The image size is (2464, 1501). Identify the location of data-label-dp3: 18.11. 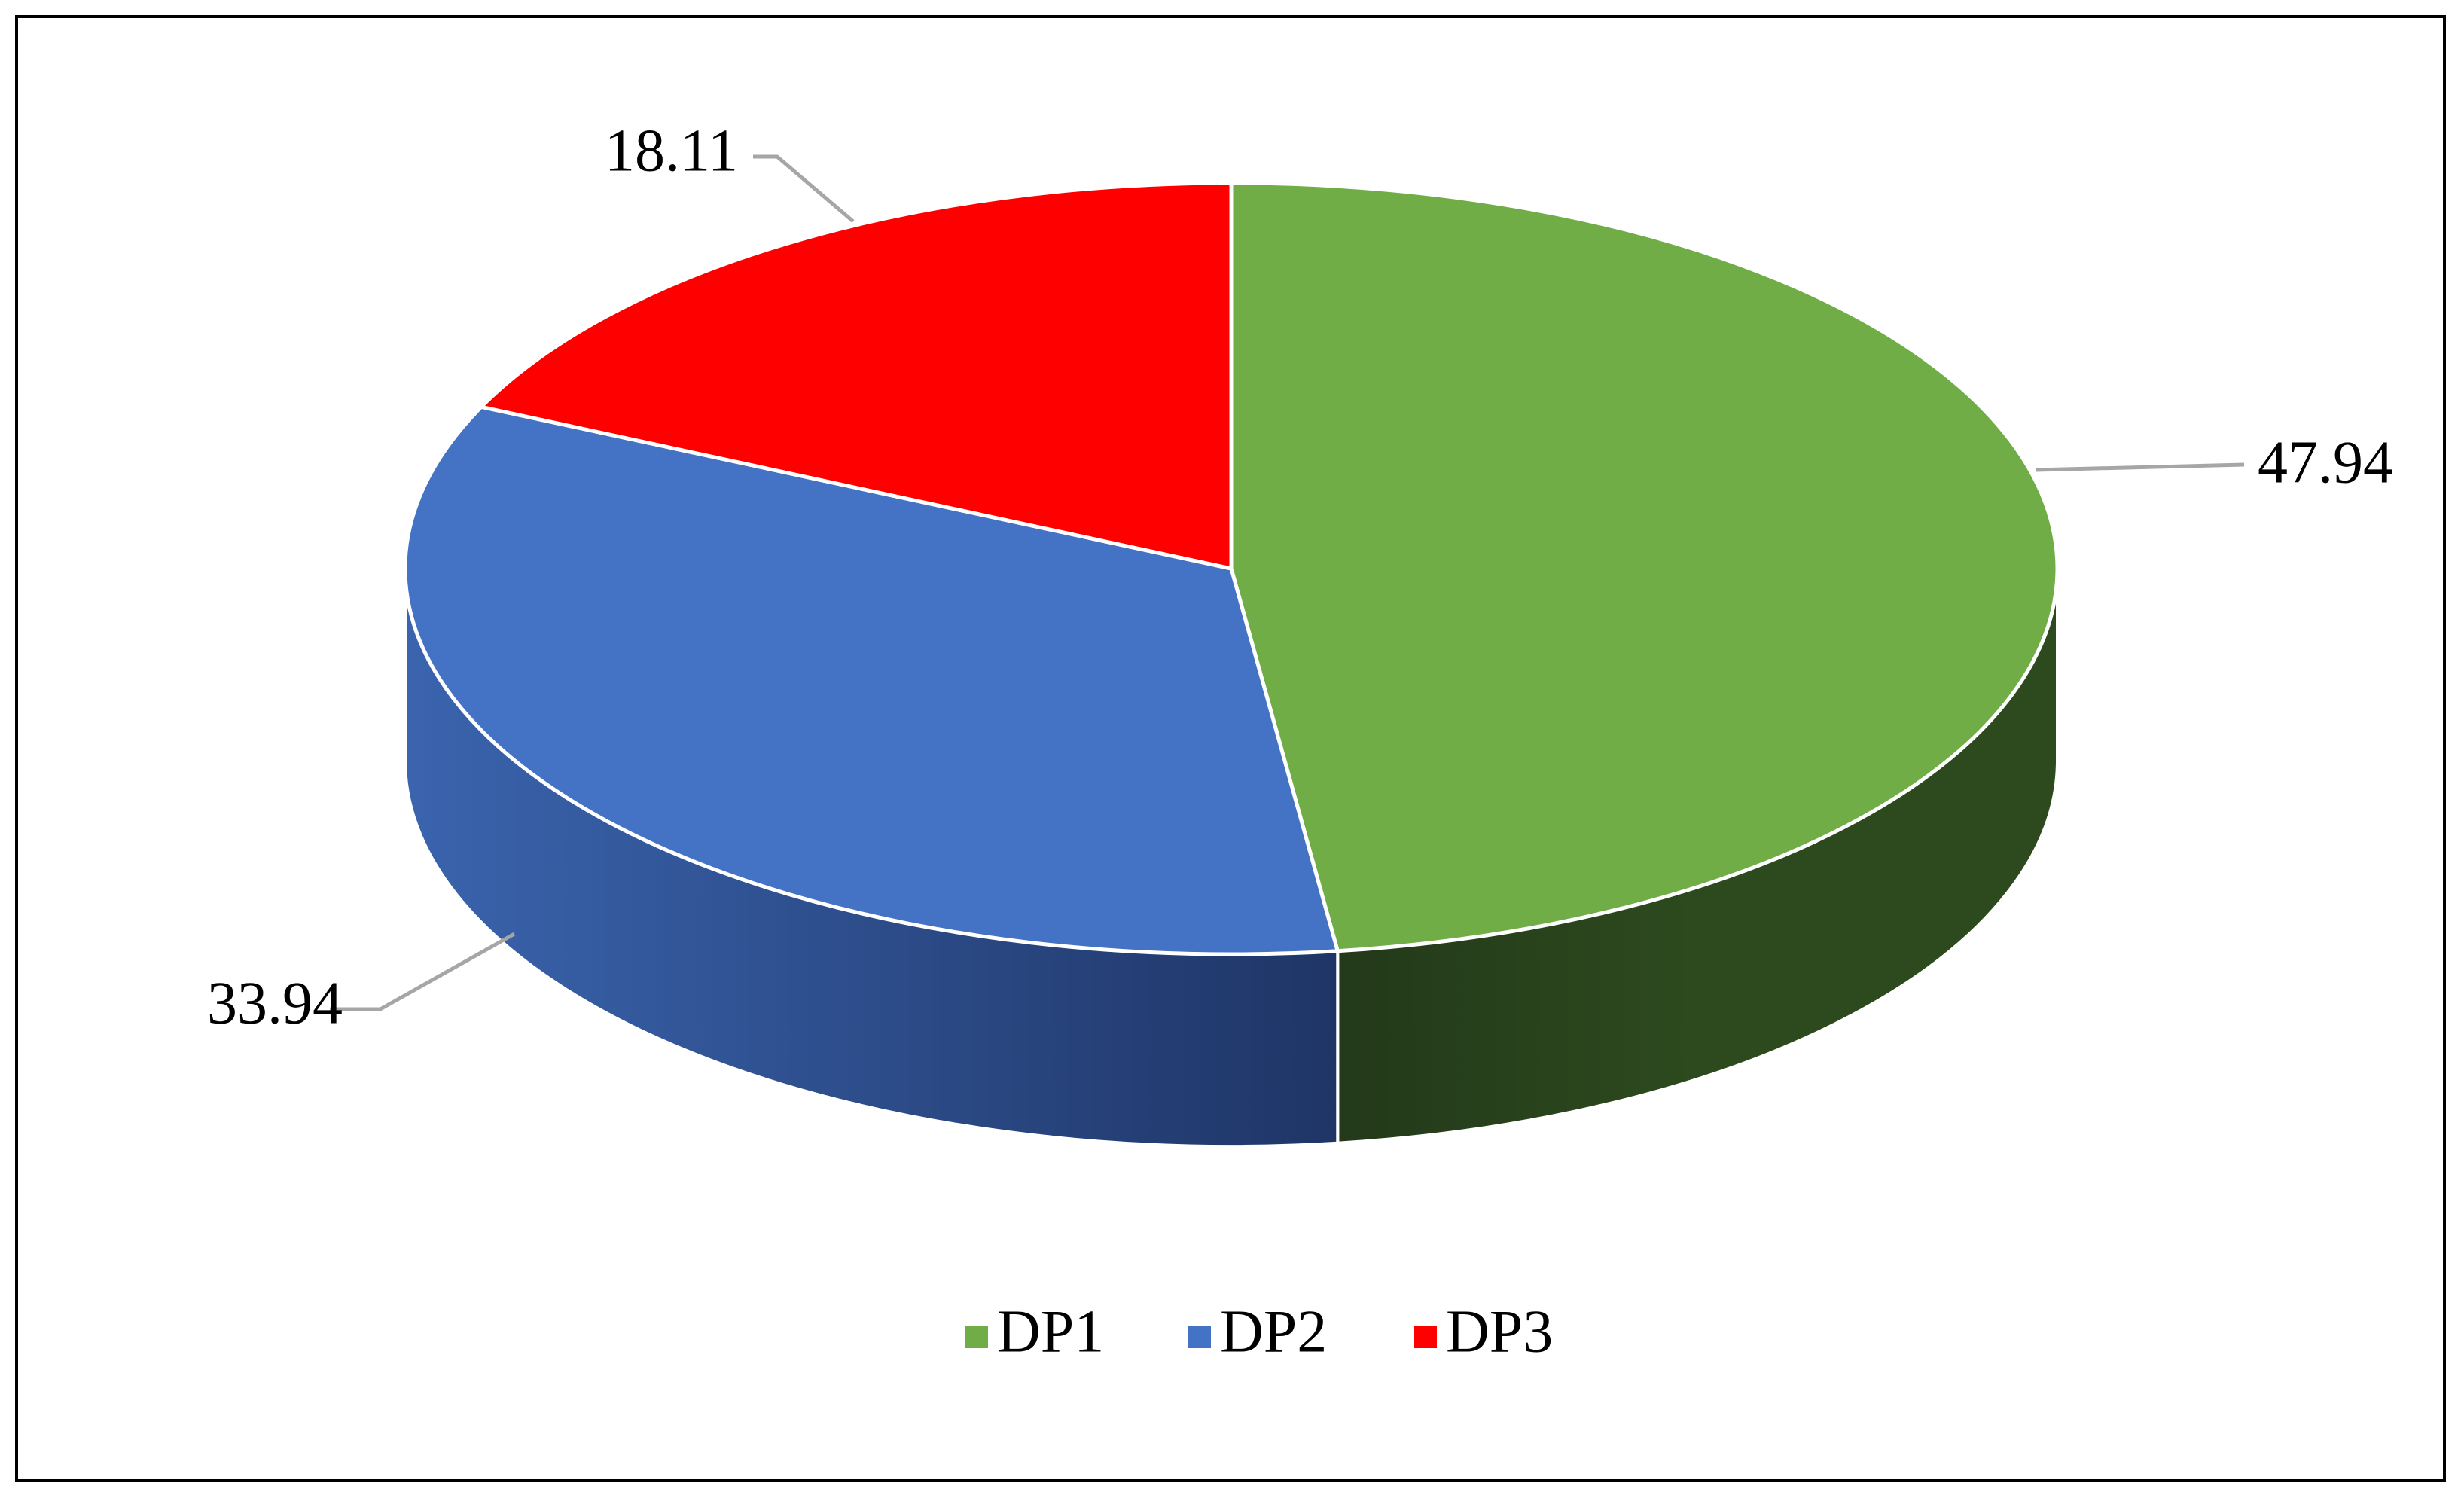
(671, 150).